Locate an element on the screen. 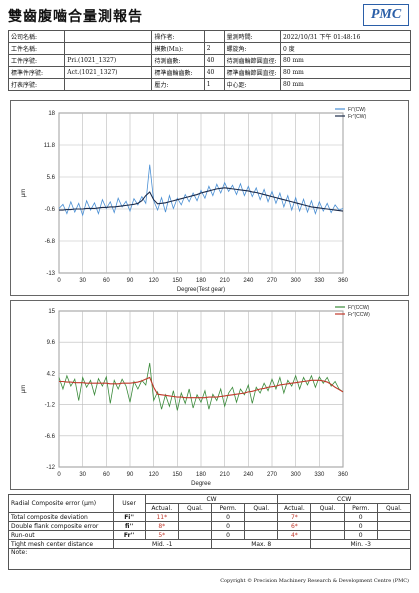  cw-header: CW is located at coordinates (211, 499).